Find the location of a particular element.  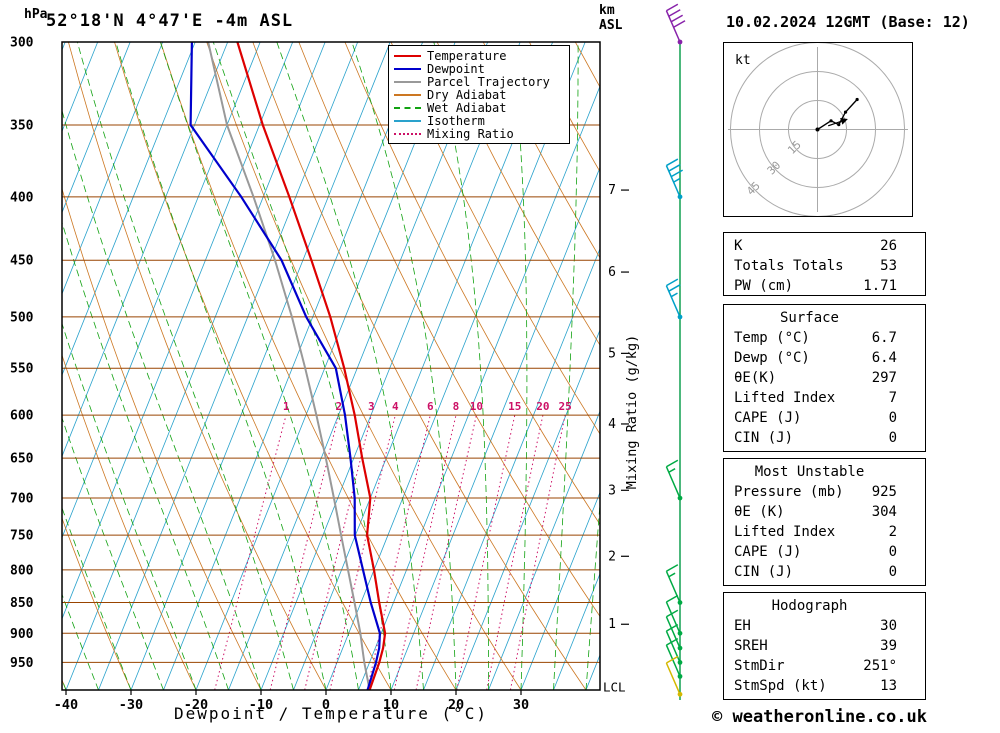

km-axis-unit: km is located at coordinates (607, 10).